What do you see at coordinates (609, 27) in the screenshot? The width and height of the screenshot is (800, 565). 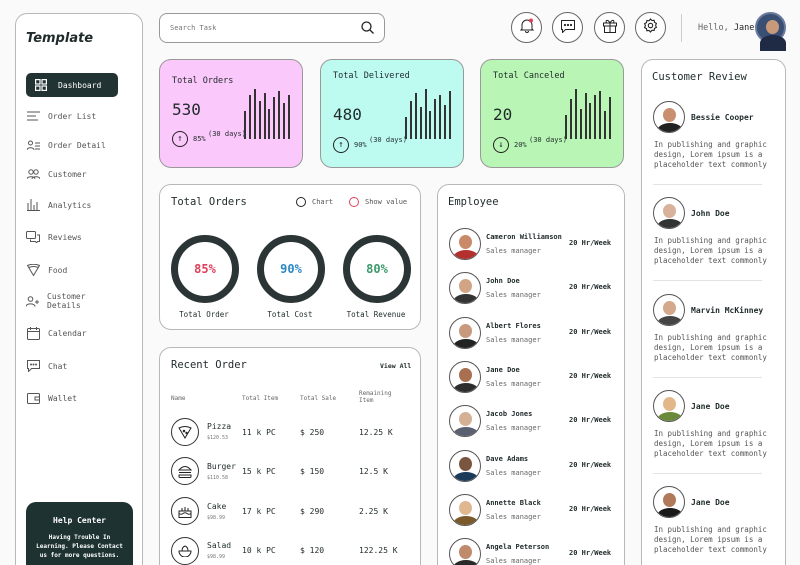 I see `gifts-button` at bounding box center [609, 27].